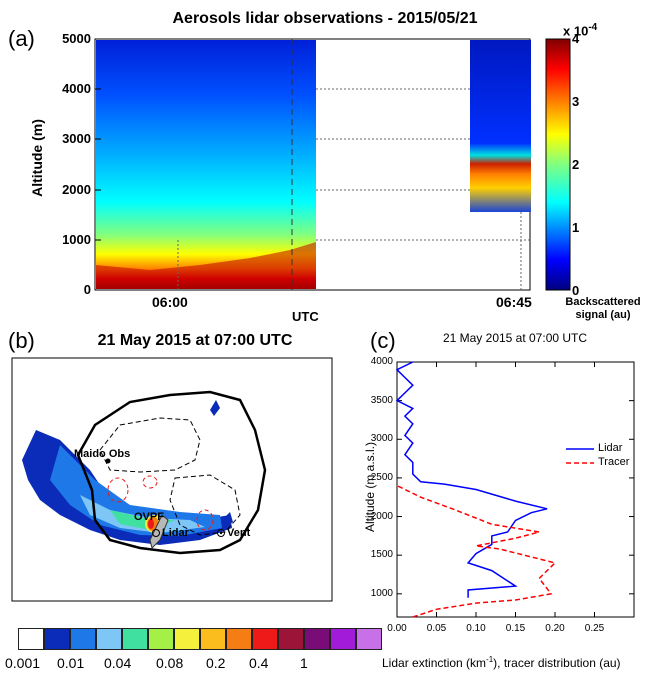  What do you see at coordinates (476, 628) in the screenshot?
I see `panel-c-xtick: 0.10` at bounding box center [476, 628].